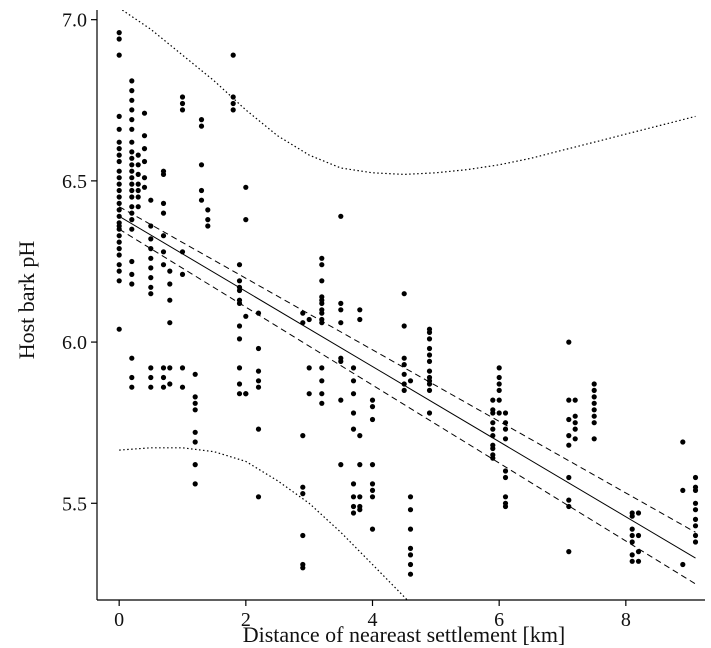 The image size is (711, 648). What do you see at coordinates (119, 620) in the screenshot?
I see `x-tick-label: 0` at bounding box center [119, 620].